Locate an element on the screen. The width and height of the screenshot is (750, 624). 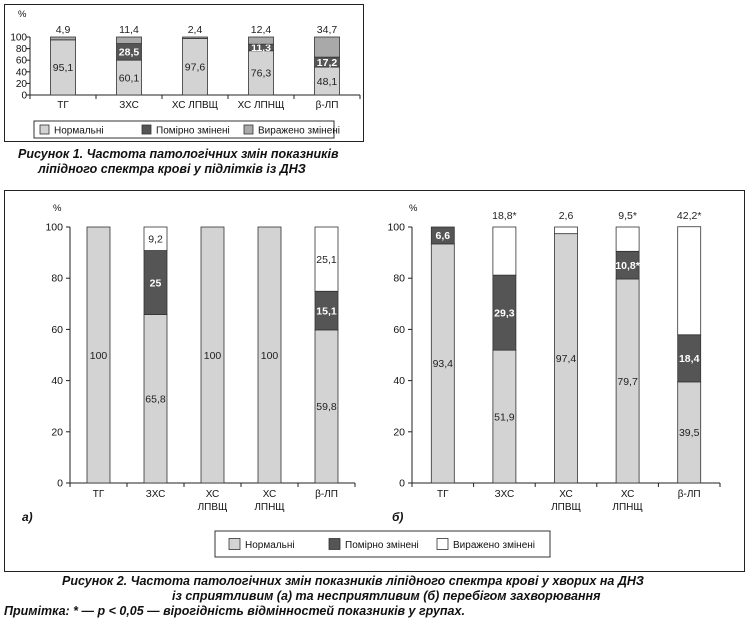
data-label: 39,5 is located at coordinates (689, 433).